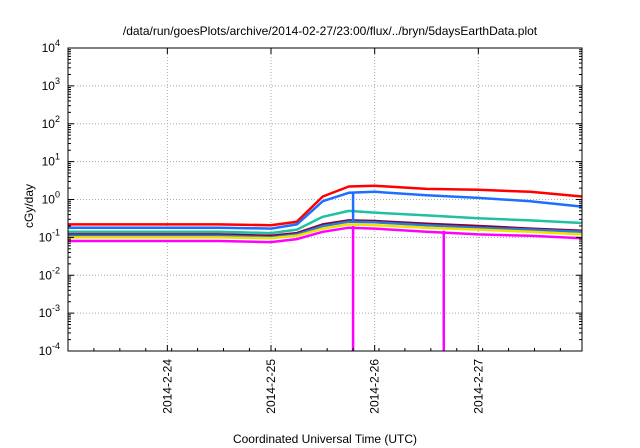 Image resolution: width=640 pixels, height=448 pixels. What do you see at coordinates (51, 160) in the screenshot?
I see `y-tick-label: 10¹` at bounding box center [51, 160].